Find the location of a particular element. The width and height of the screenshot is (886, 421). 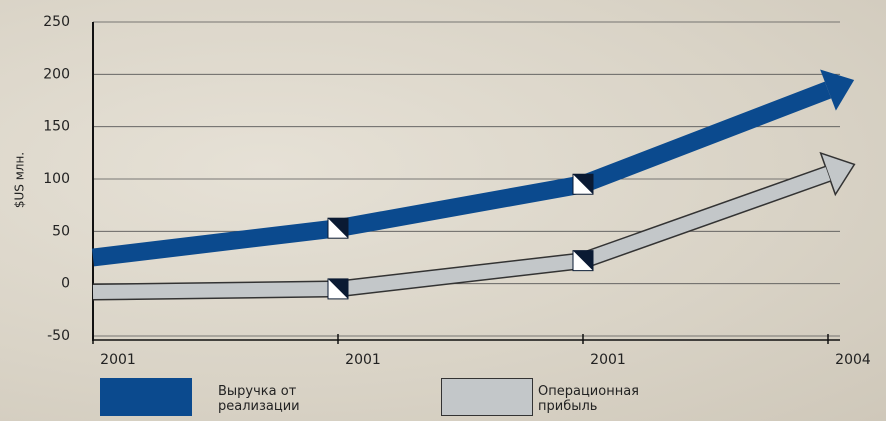

y-tick-label: 150 is located at coordinates (56, 127).